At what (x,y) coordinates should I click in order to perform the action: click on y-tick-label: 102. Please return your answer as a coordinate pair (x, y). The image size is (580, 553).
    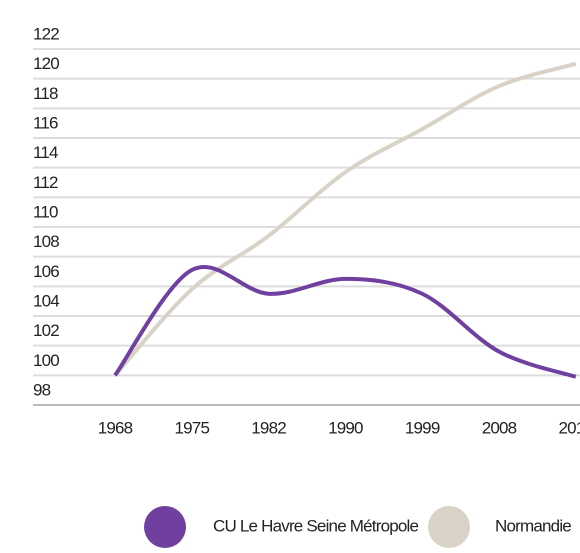
    Looking at the image, I should click on (46, 330).